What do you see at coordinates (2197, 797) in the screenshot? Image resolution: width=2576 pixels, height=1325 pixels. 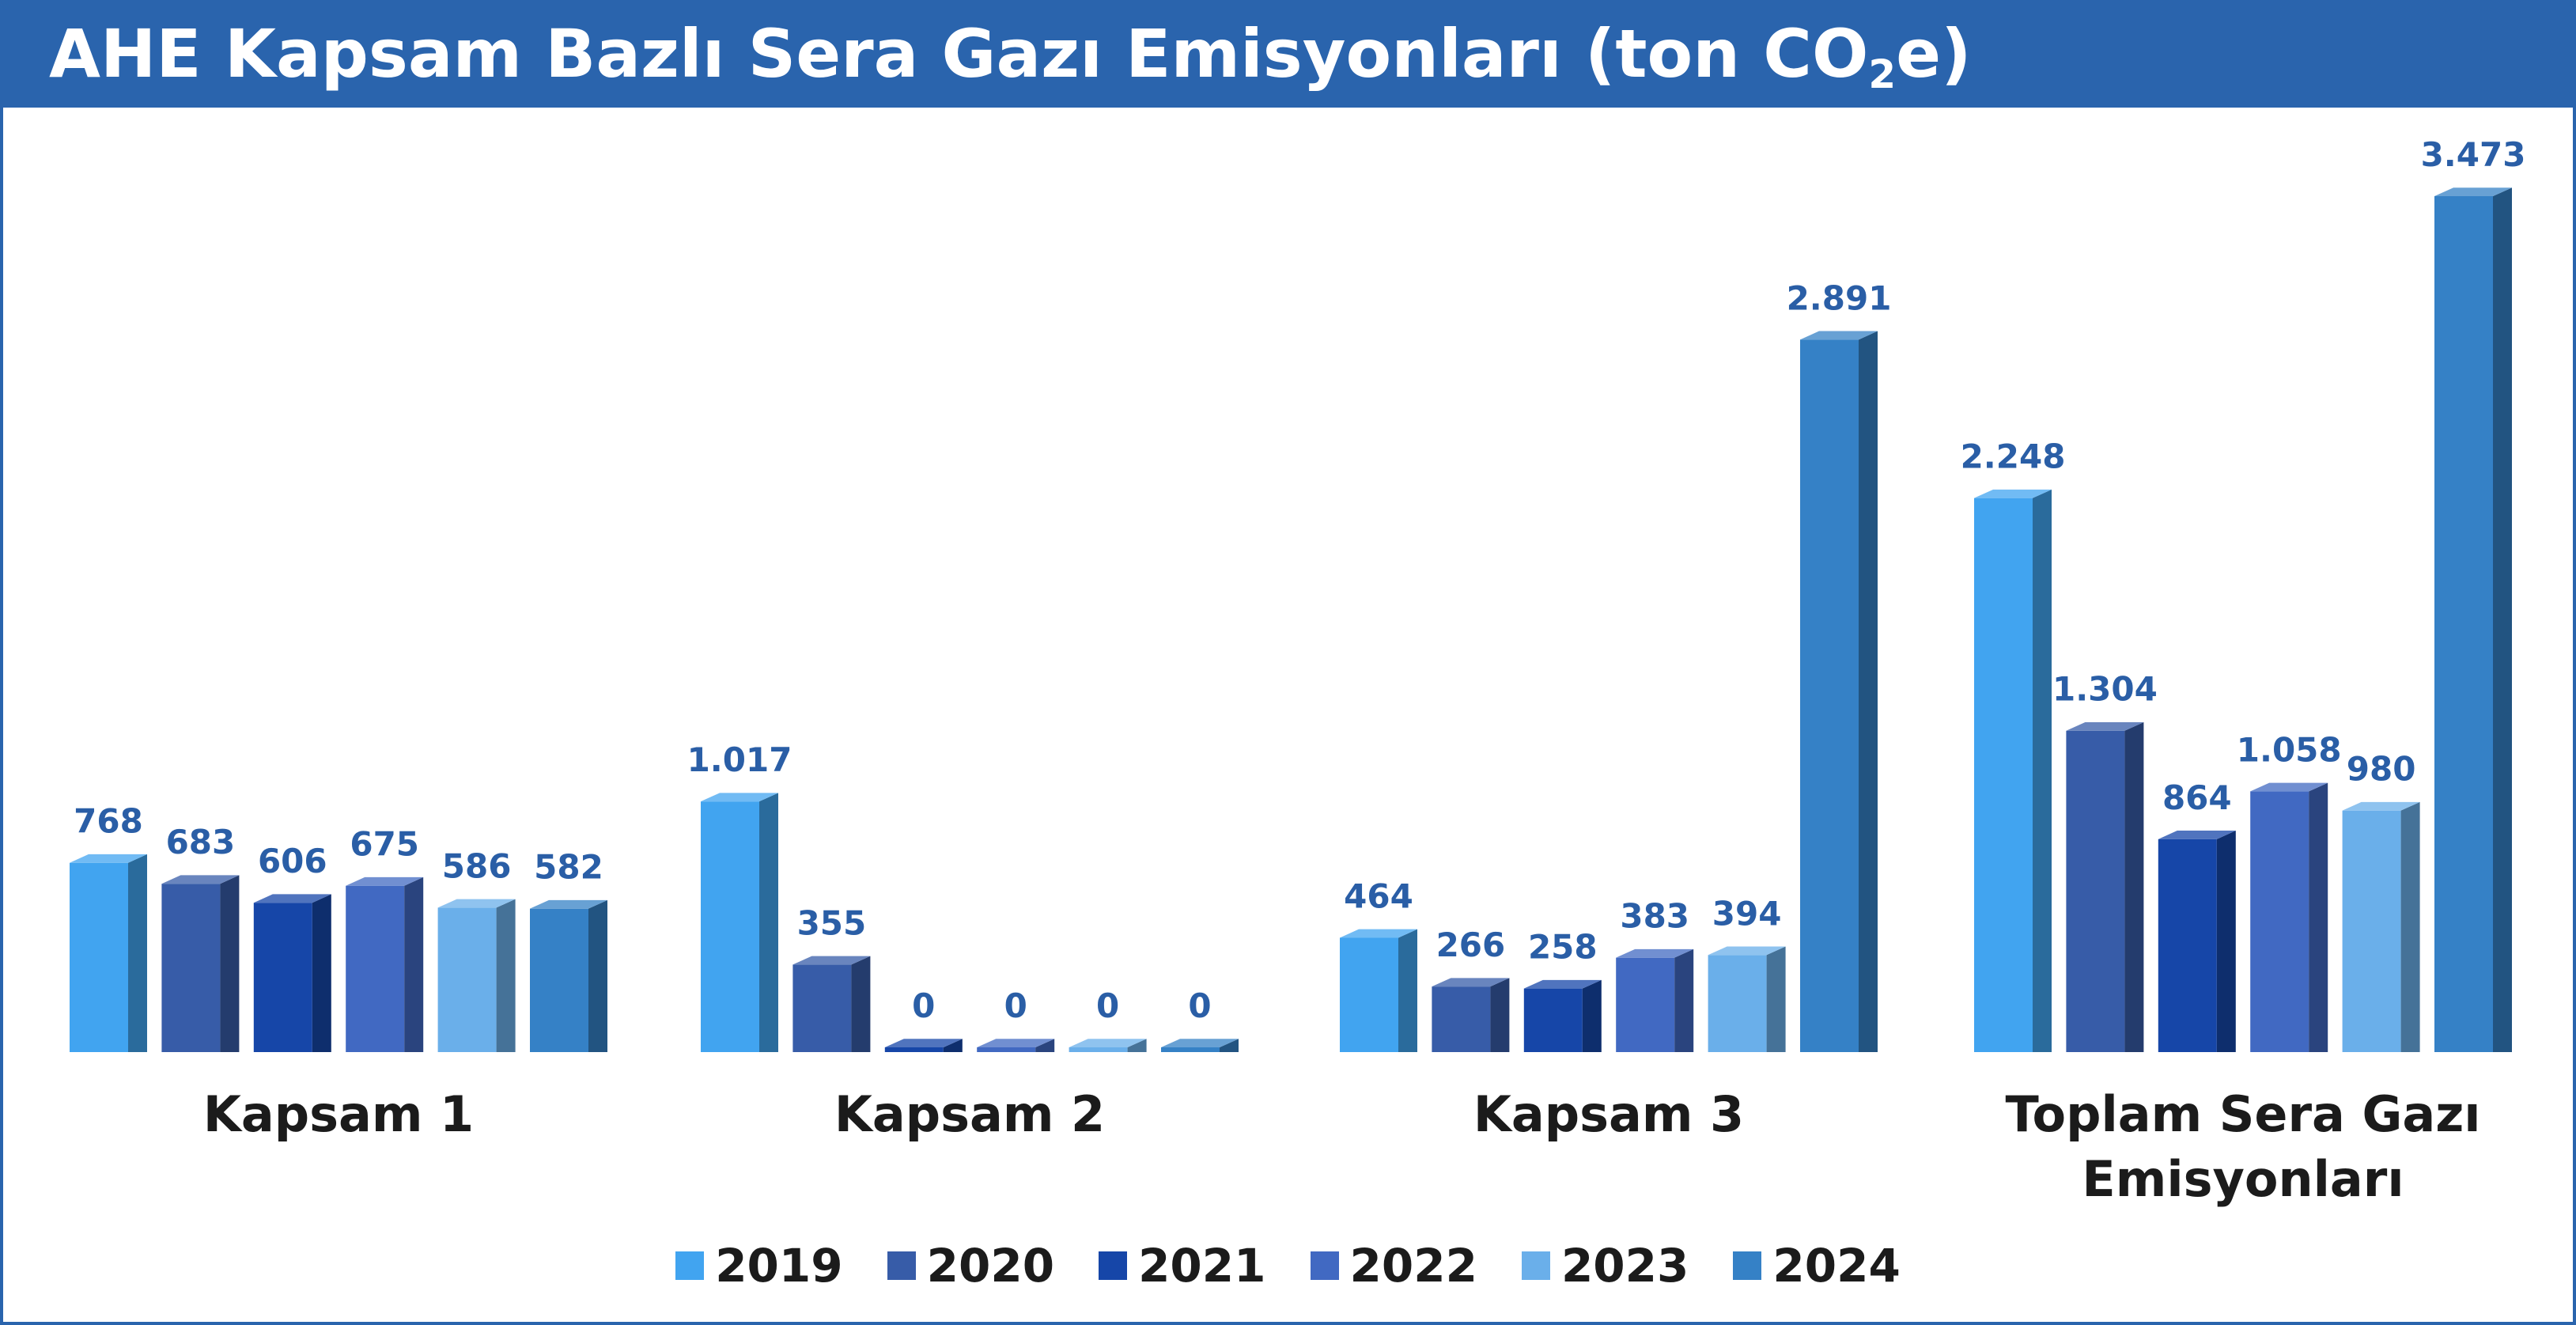 I see `value-label: 864` at bounding box center [2197, 797].